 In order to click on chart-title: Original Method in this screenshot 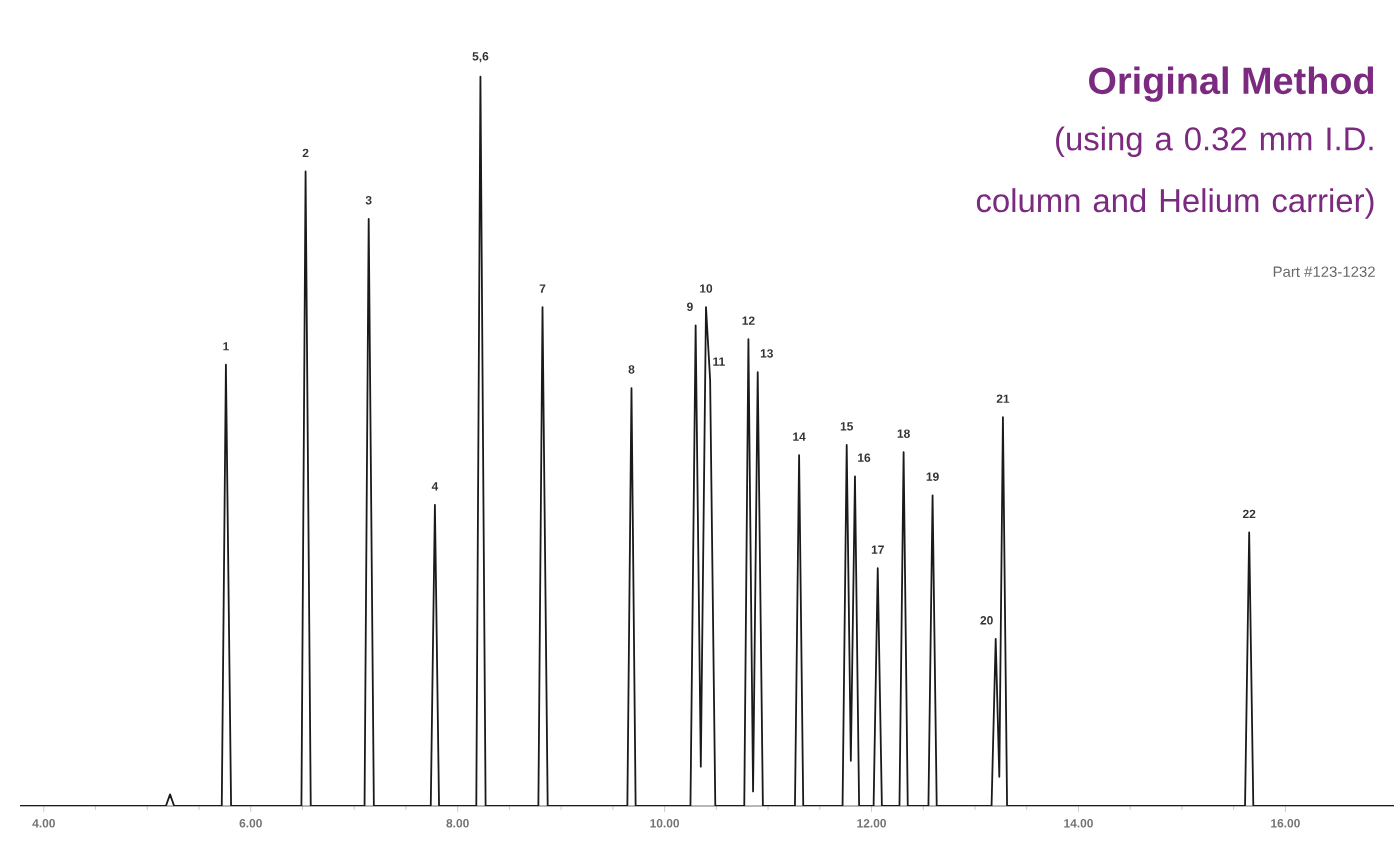, I will do `click(1231, 84)`.